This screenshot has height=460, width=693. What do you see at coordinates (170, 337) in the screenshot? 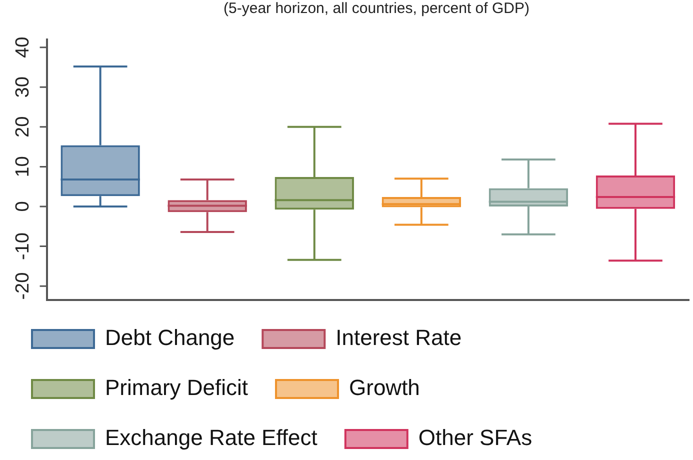
I see `legend-label: Debt Change` at bounding box center [170, 337].